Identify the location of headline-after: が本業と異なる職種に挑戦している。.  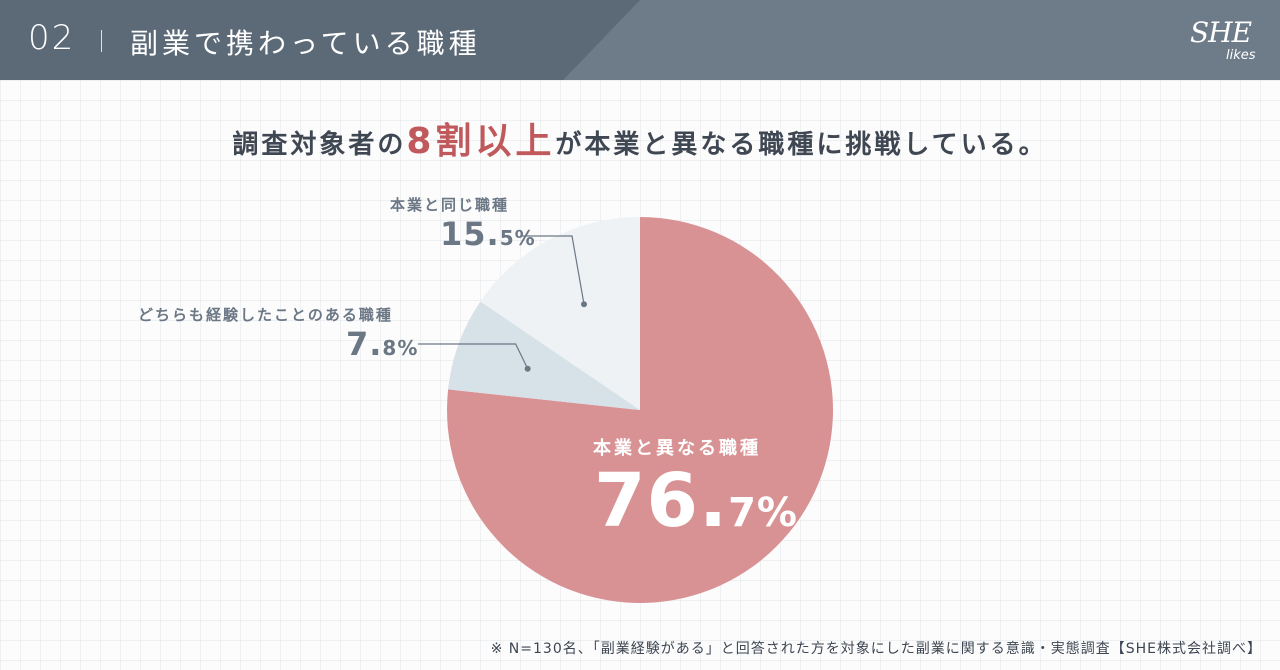
(801, 145).